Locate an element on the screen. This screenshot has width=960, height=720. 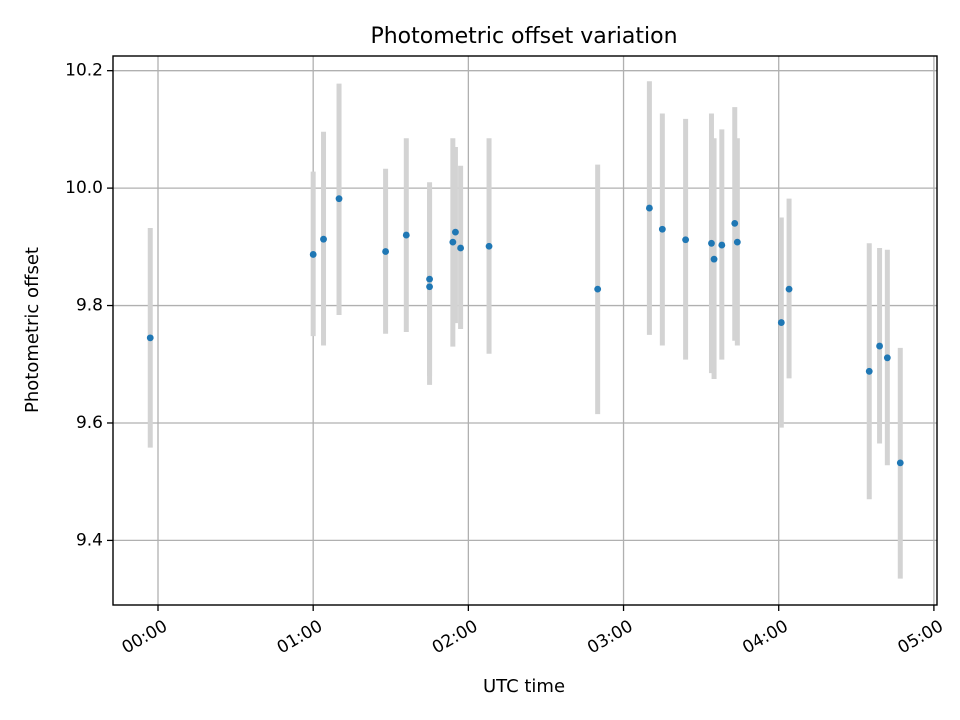
x-tick-label: 04:00 is located at coordinates (765, 637).